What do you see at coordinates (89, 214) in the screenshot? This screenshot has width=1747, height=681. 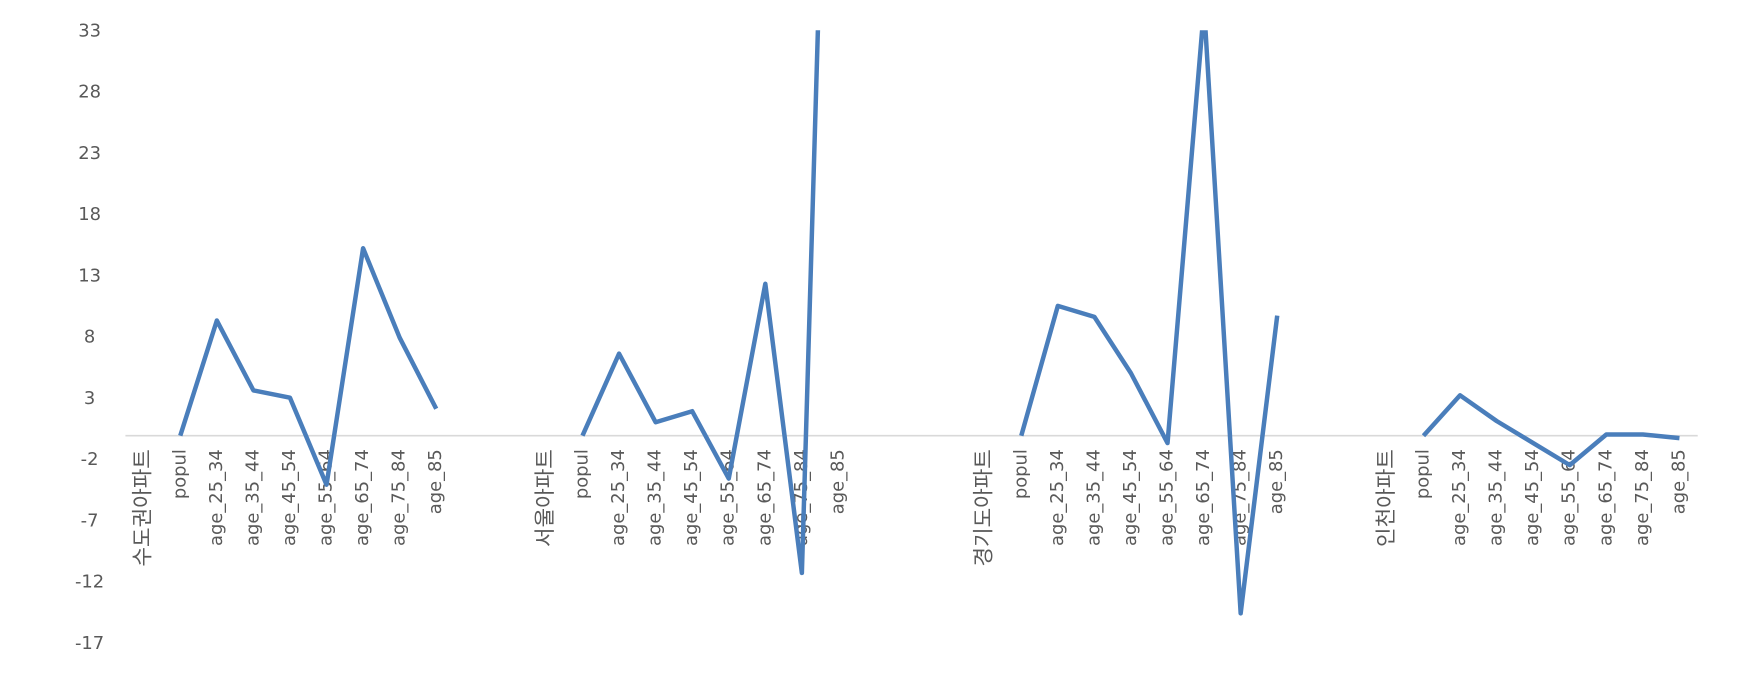 I see `y-tick-label: 18` at bounding box center [89, 214].